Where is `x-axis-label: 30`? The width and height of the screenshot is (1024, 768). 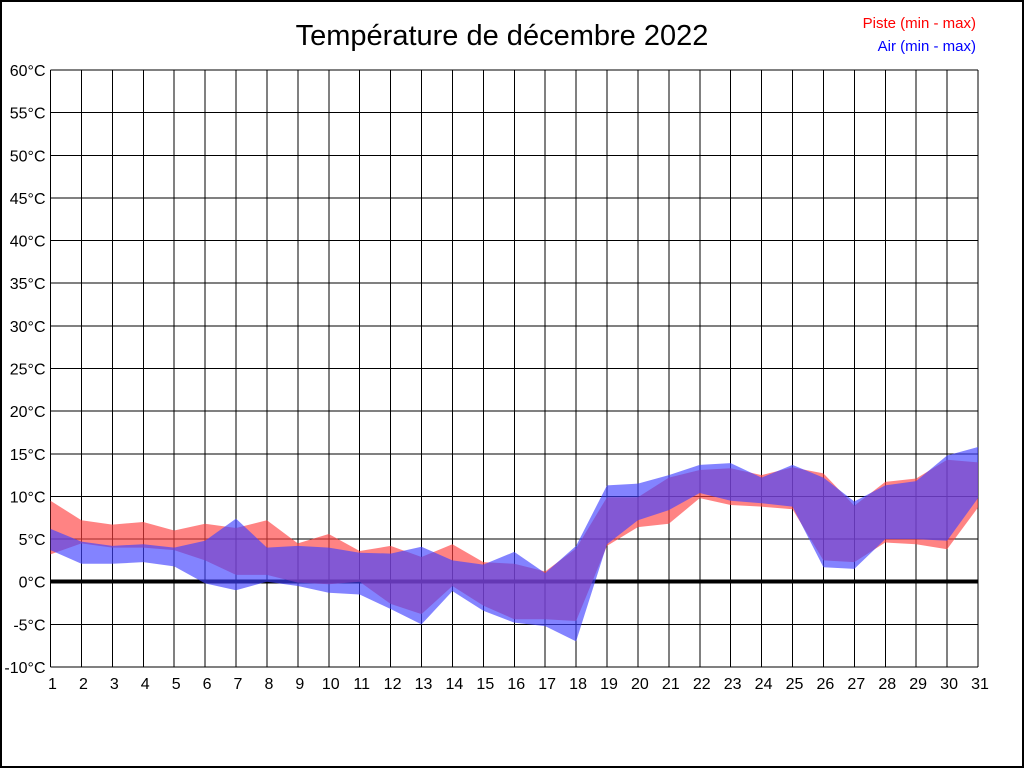
x-axis-label: 30 is located at coordinates (949, 684).